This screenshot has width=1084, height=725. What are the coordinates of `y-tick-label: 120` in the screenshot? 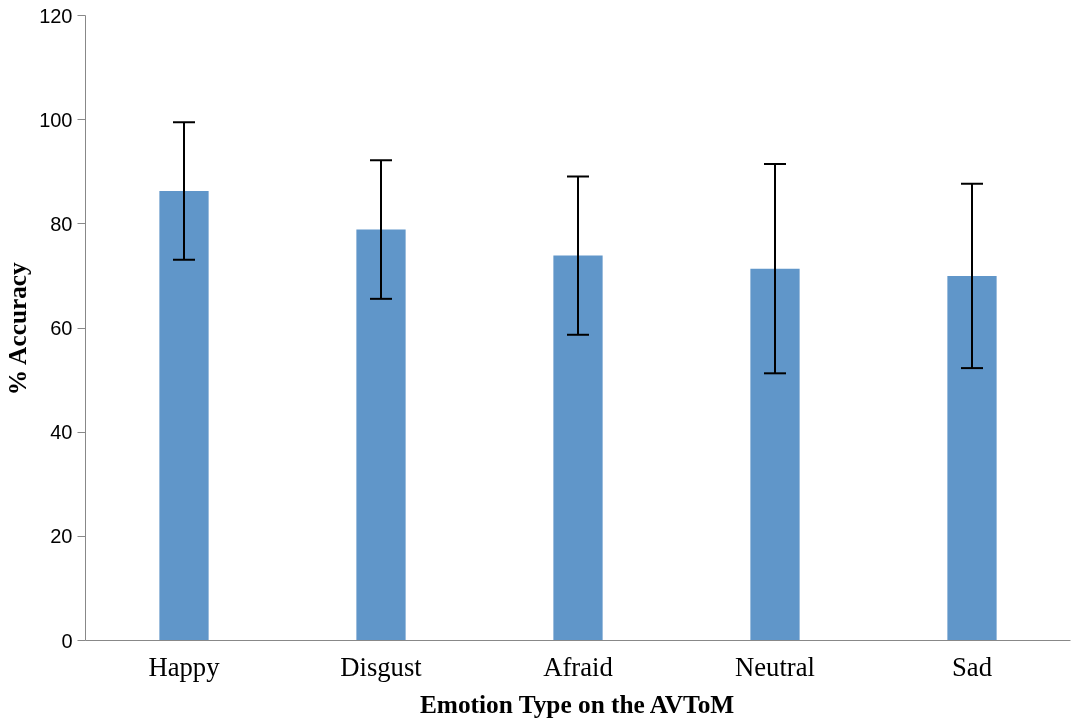 It's located at (56, 15).